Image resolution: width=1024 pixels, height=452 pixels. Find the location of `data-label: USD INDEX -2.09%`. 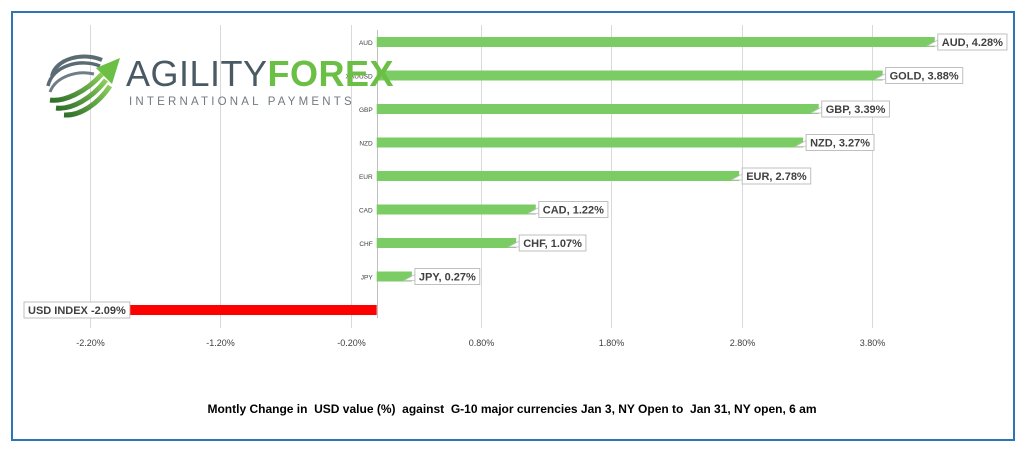

data-label: USD INDEX -2.09% is located at coordinates (77, 311).